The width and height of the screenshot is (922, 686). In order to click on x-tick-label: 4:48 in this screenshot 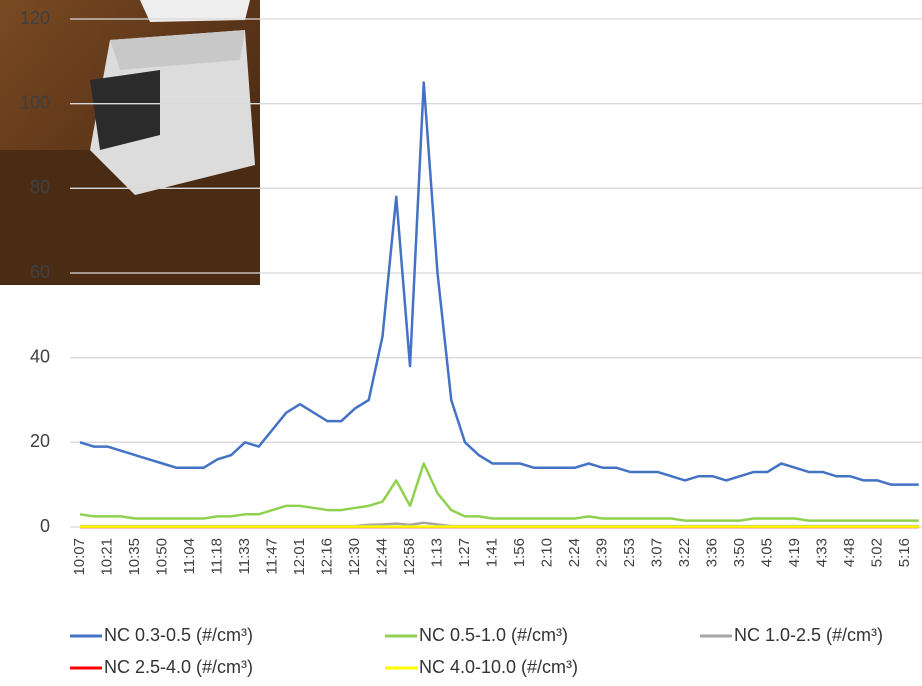, I will do `click(849, 552)`.